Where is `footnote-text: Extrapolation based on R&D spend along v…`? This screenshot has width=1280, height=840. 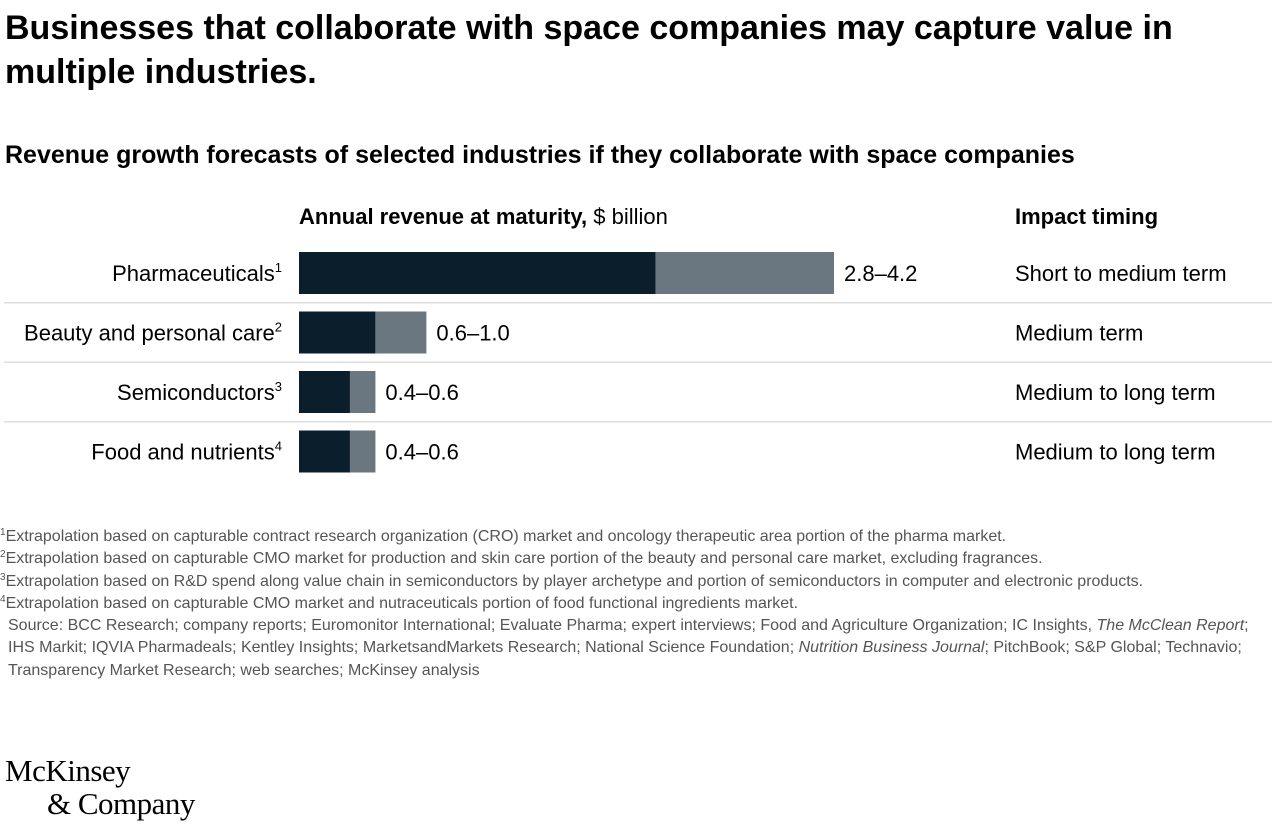
footnote-text: Extrapolation based on R&D spend along v… is located at coordinates (574, 581).